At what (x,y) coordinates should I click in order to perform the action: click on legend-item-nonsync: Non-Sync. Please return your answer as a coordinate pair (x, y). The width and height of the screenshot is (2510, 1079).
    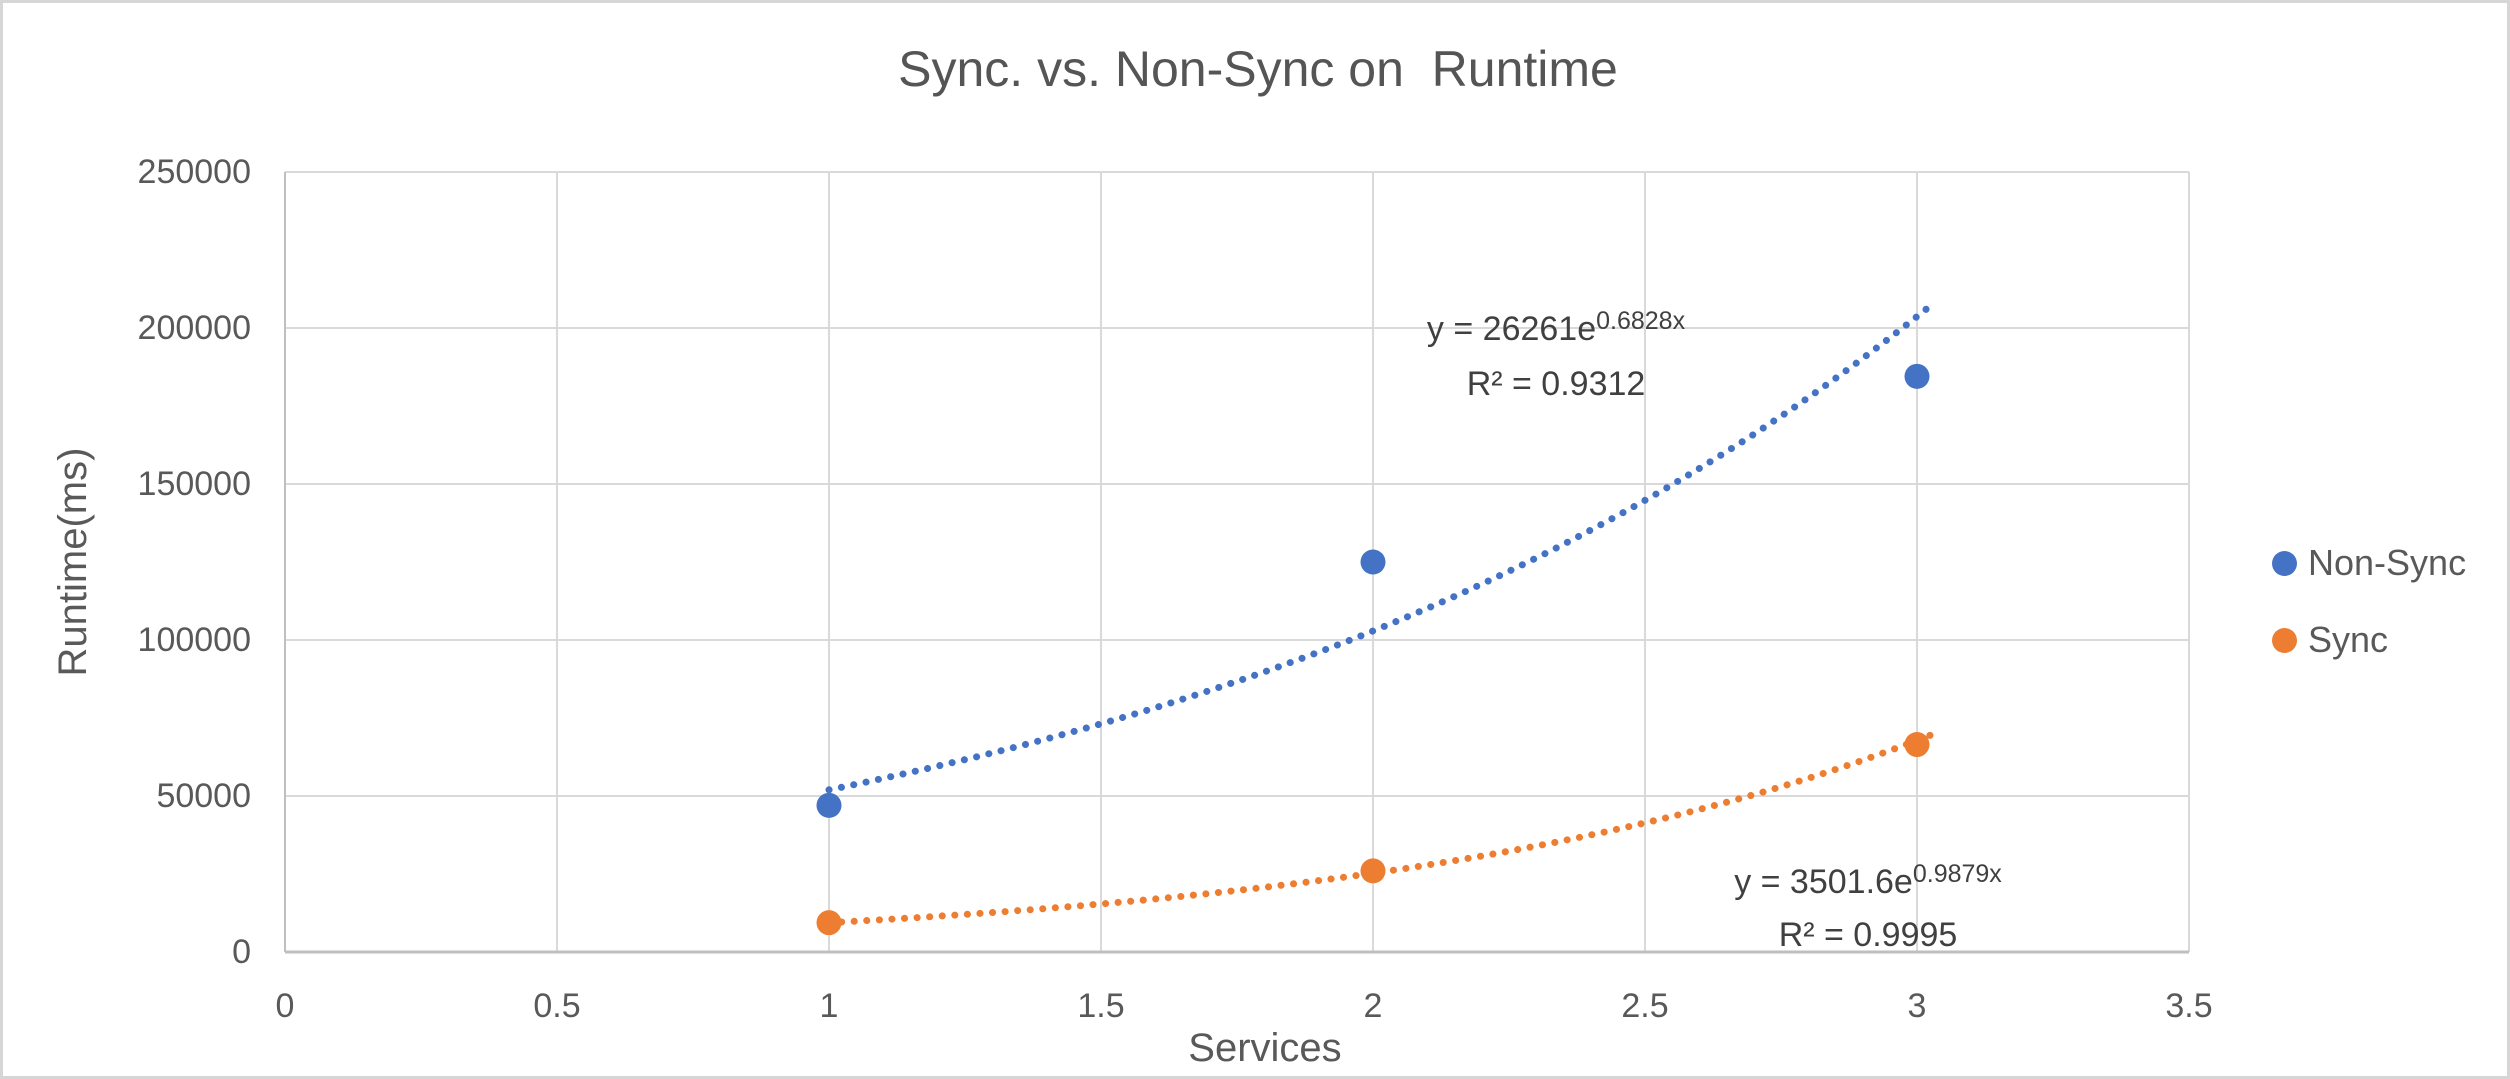
    Looking at the image, I should click on (2369, 563).